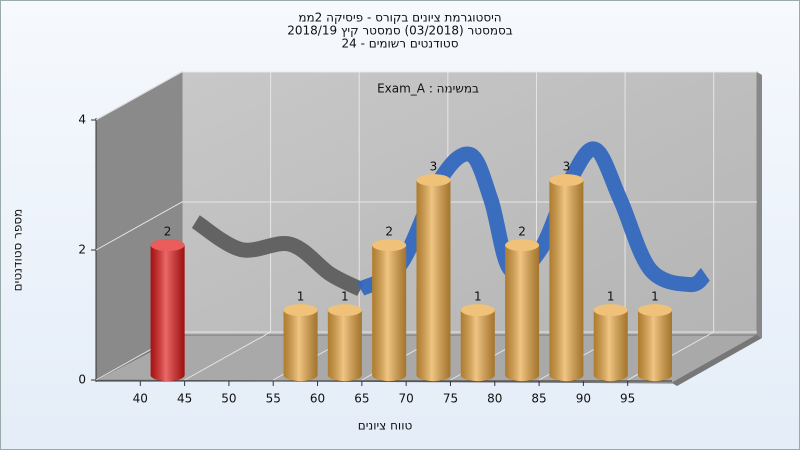 This screenshot has width=800, height=450. Describe the element at coordinates (18, 250) in the screenshot. I see `y-axis-title: מספר סטודנטים` at that location.